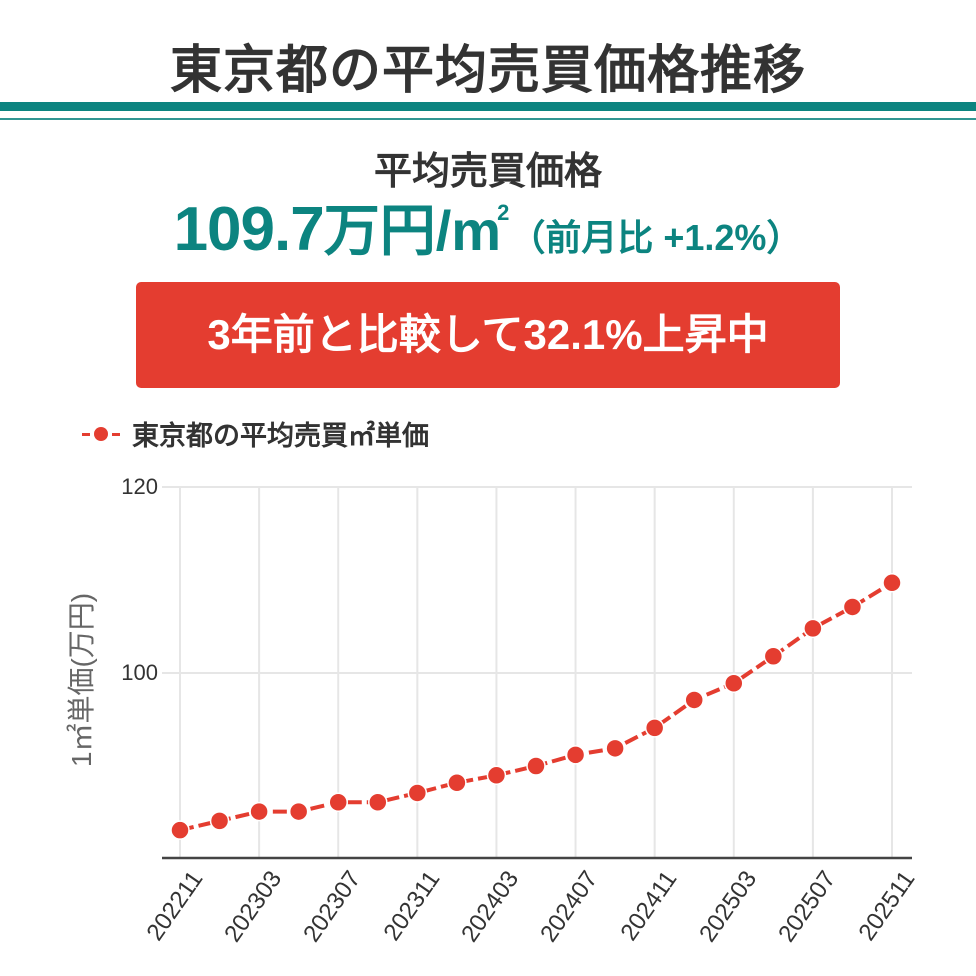 The width and height of the screenshot is (976, 976). Describe the element at coordinates (139, 486) in the screenshot. I see `y-tick-label: 120` at that location.